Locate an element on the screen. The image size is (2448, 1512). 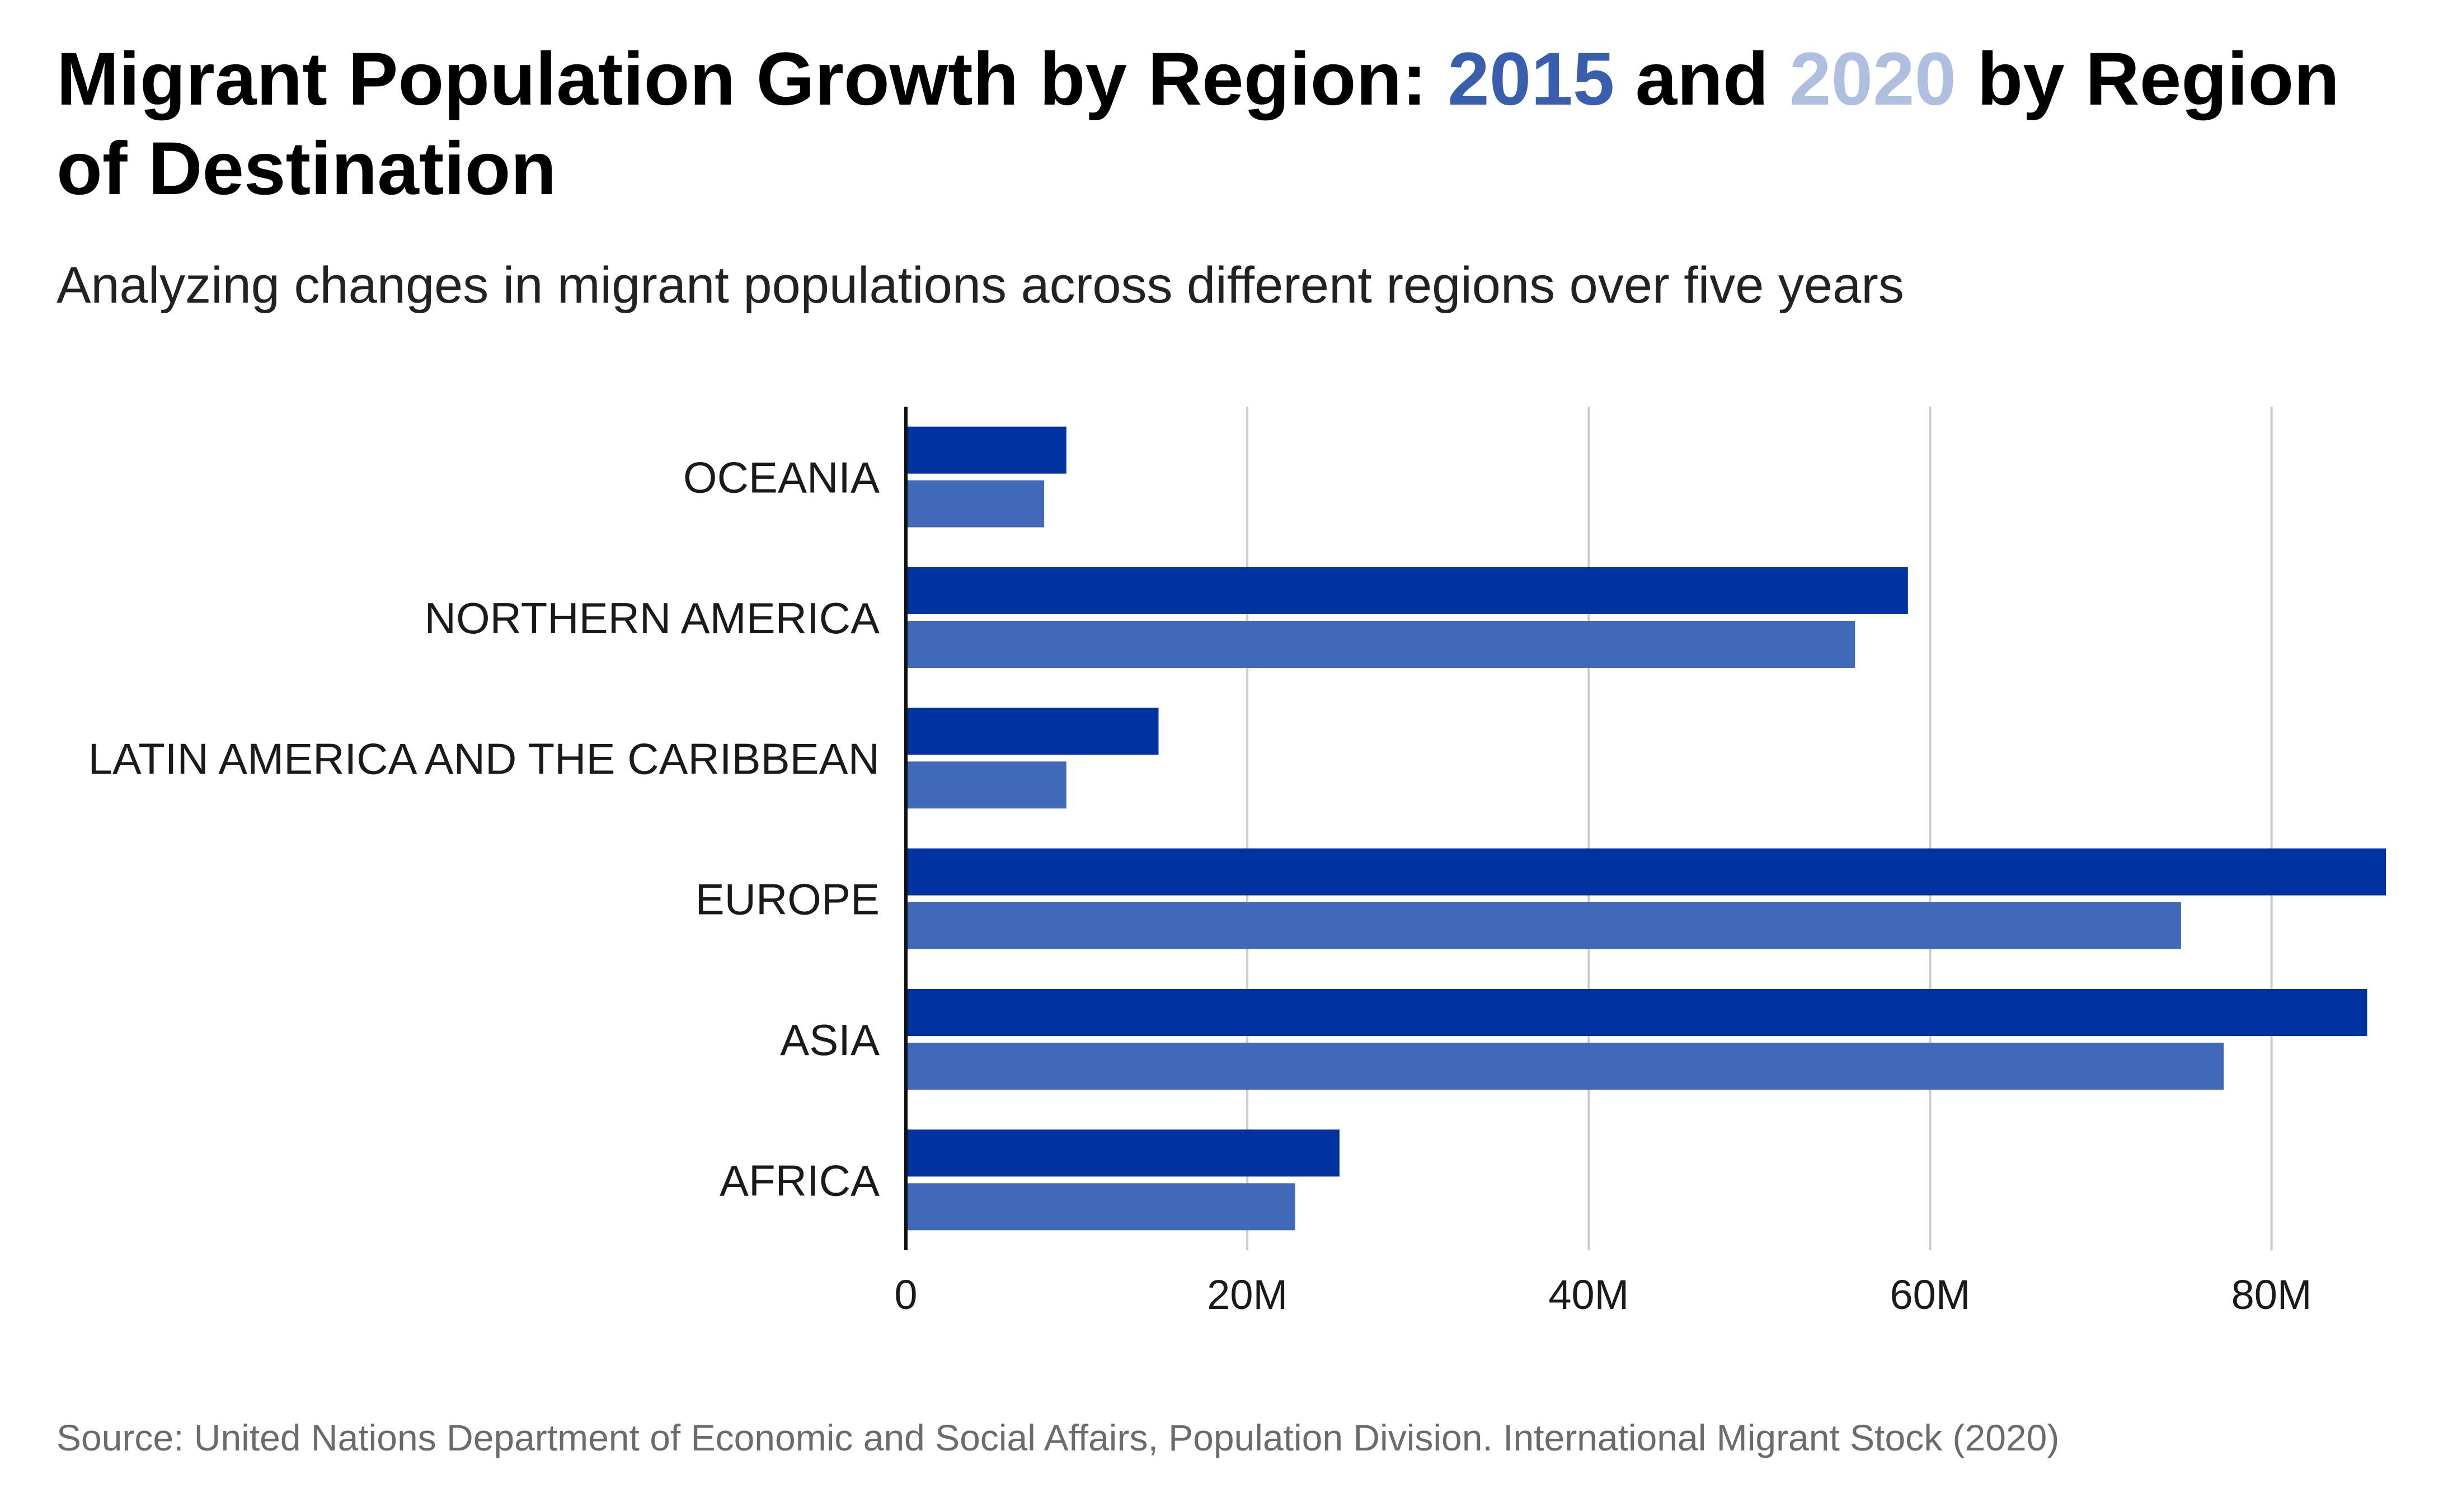
title-part-1: Migrant Population Growth by Region: is located at coordinates (752, 79).